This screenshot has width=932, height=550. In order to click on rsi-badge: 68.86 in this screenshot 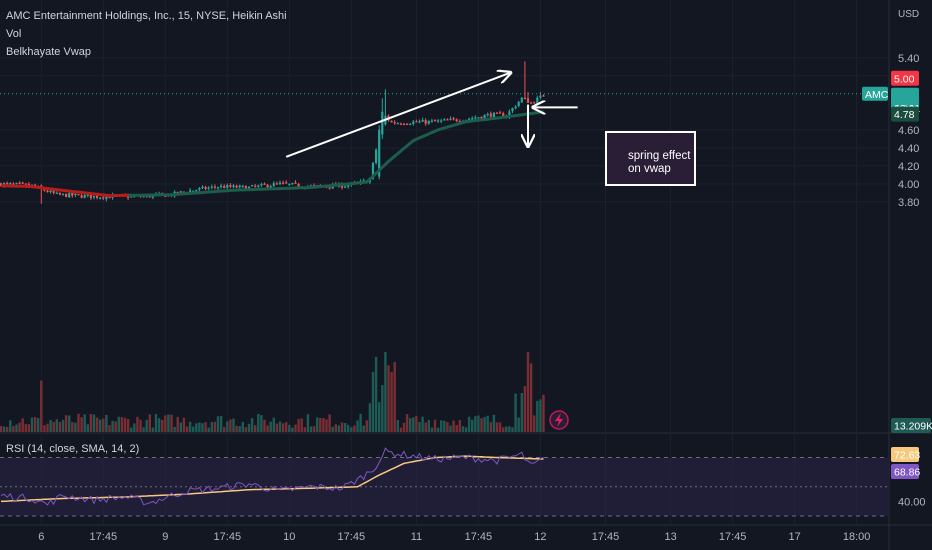, I will do `click(905, 471)`.